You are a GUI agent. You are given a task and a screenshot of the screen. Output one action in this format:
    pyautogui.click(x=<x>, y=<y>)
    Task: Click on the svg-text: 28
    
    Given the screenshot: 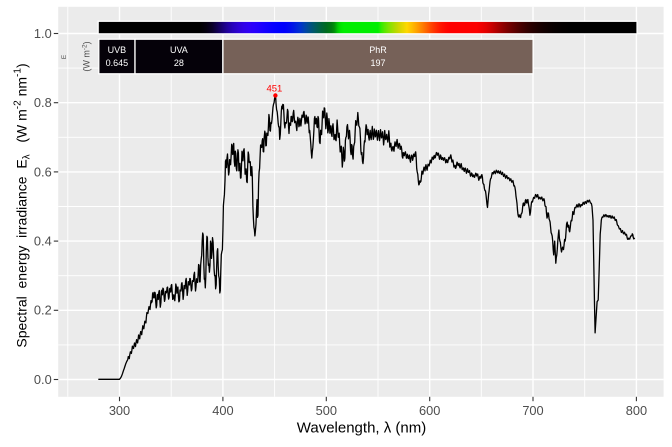 What is the action you would take?
    pyautogui.click(x=179, y=63)
    